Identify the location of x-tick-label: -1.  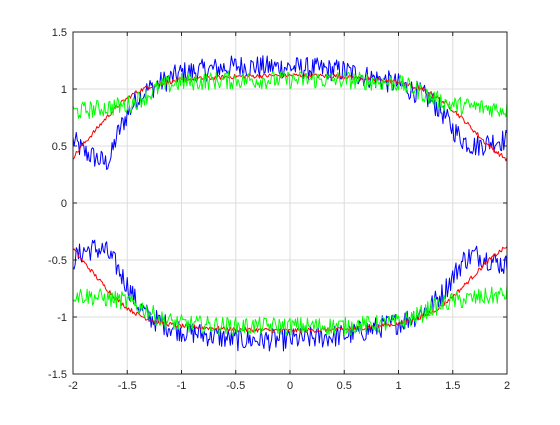
(182, 386).